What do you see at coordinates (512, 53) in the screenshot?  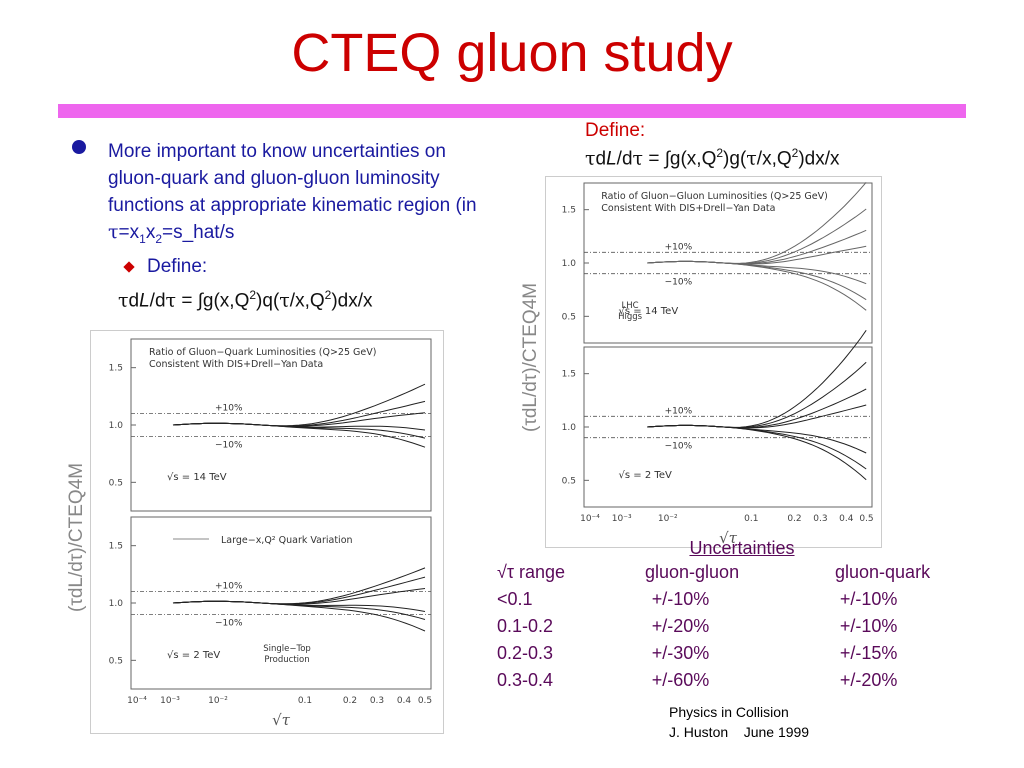 I see `slide-title: CTEQ gluon study` at bounding box center [512, 53].